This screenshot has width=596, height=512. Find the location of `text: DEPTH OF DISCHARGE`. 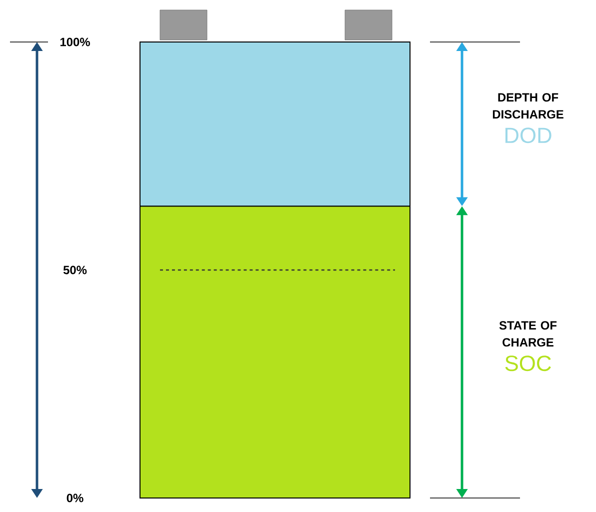

text: DEPTH OF DISCHARGE is located at coordinates (528, 106).